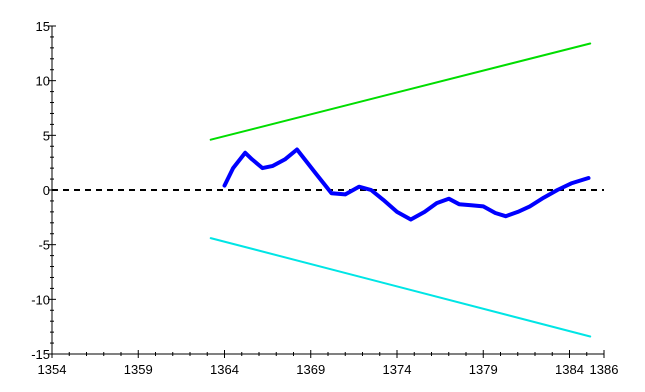 This screenshot has height=392, width=645. What do you see at coordinates (483, 369) in the screenshot?
I see `x-tick-label: 1379` at bounding box center [483, 369].